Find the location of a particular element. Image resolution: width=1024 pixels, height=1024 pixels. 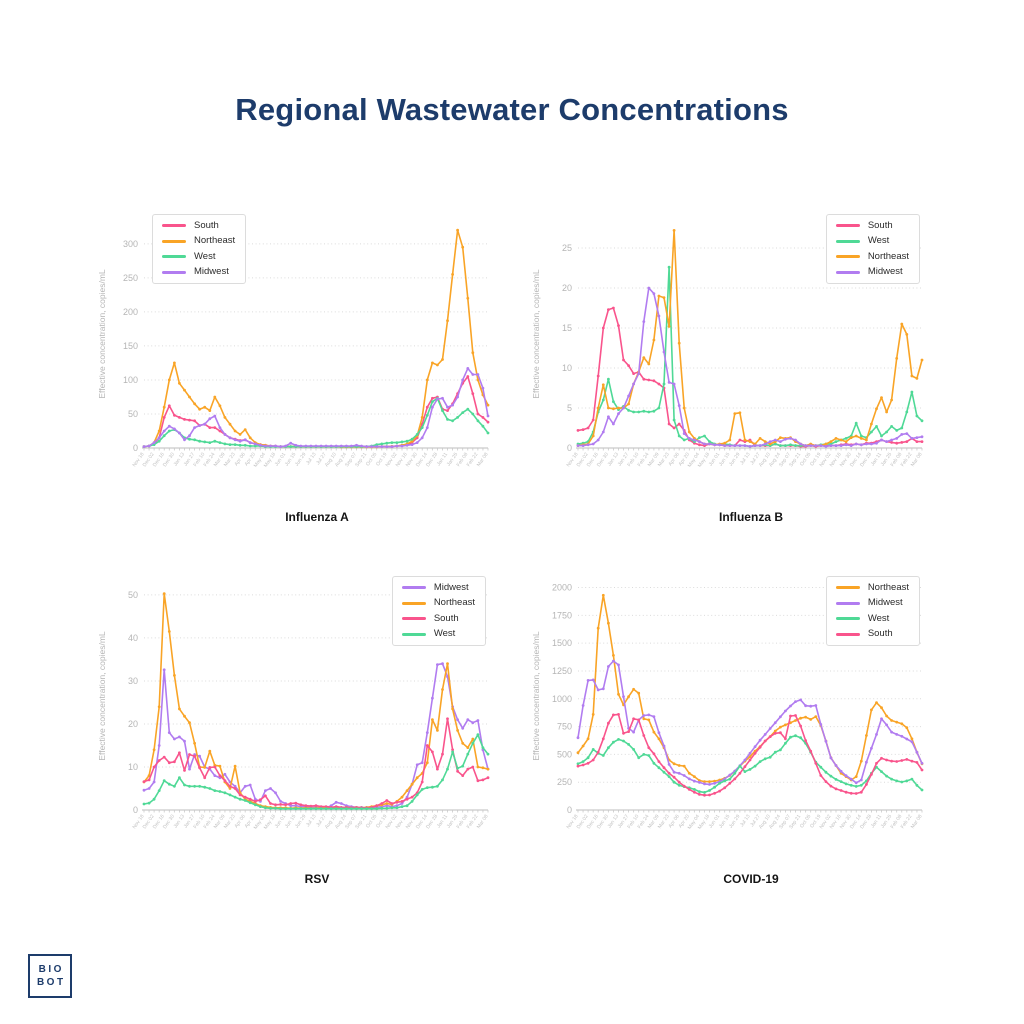

legend-swatch-south is located at coordinates (847, 634).